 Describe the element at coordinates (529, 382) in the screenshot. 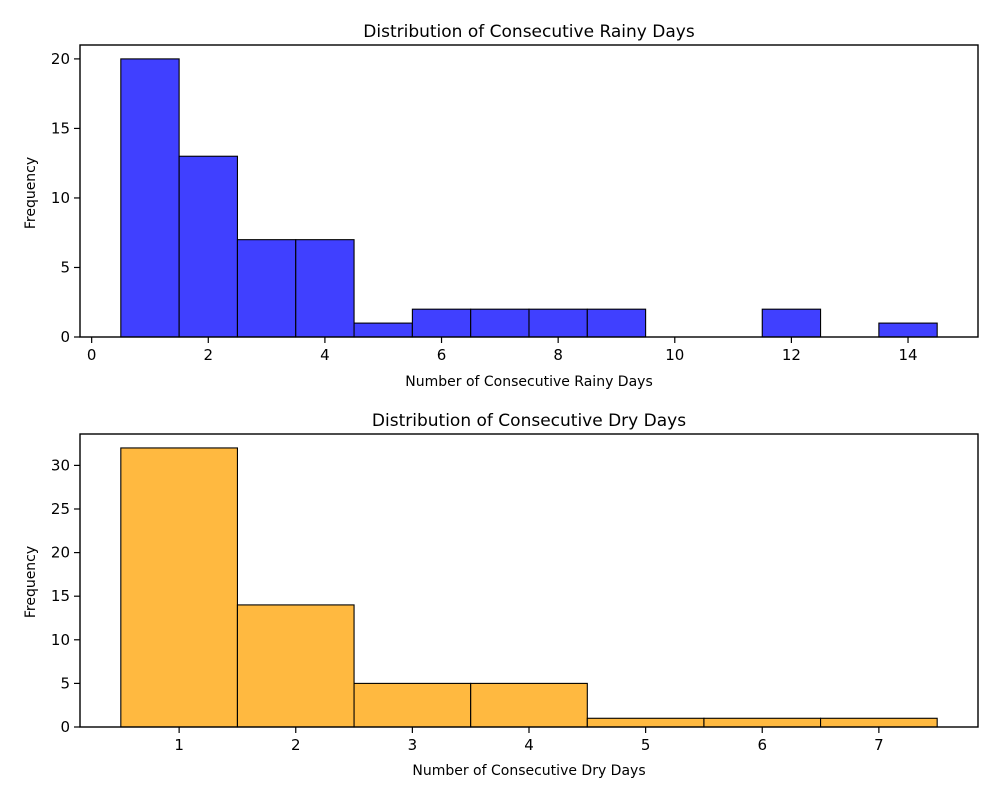

I see `rainy-x-axis-label: Number of Consecutive Rainy Days` at that location.